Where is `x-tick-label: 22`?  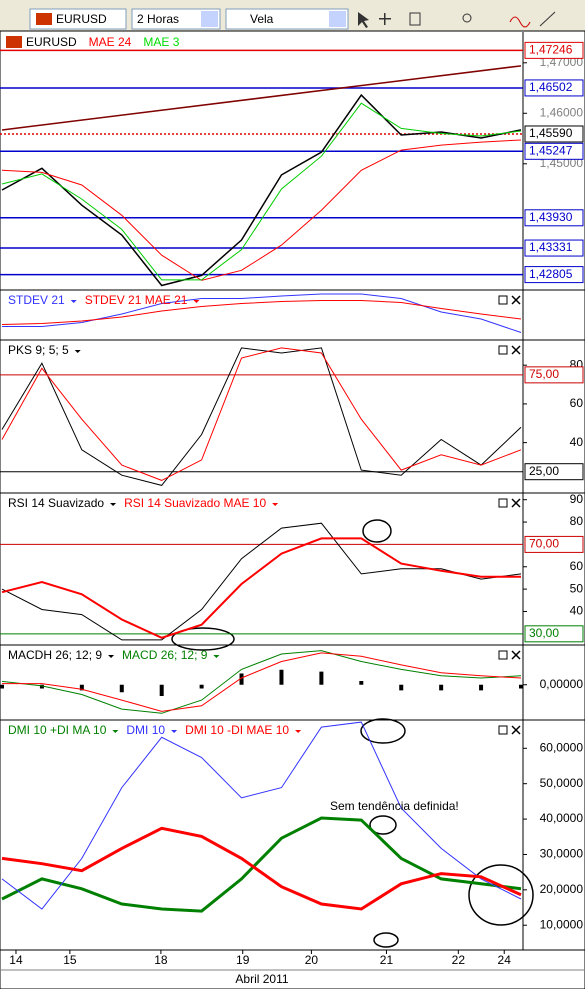
x-tick-label: 22 is located at coordinates (459, 960).